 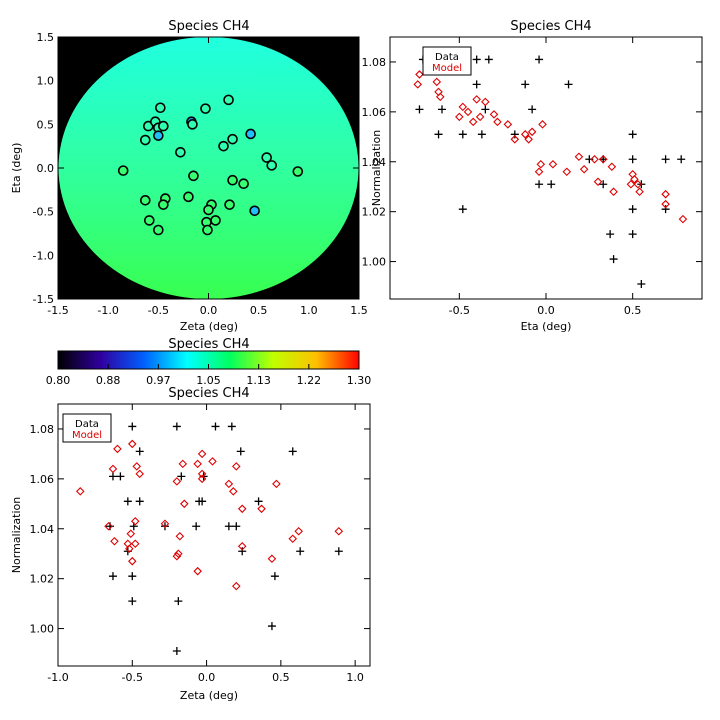 What do you see at coordinates (546, 326) in the screenshot?
I see `eta-scatter-xlabel: Eta (deg)` at bounding box center [546, 326].